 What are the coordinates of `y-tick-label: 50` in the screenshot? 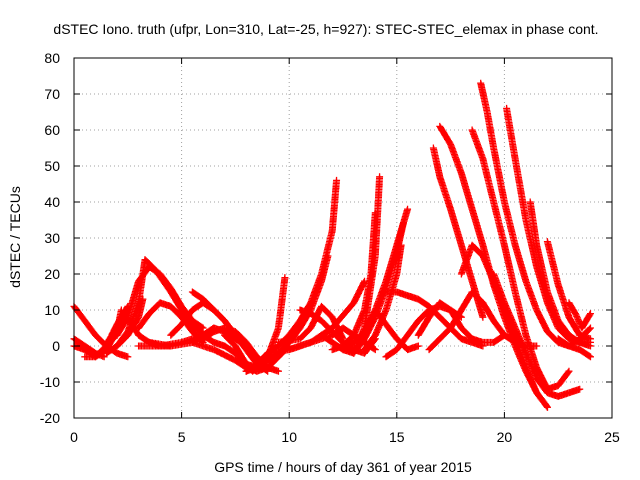 It's located at (52, 166).